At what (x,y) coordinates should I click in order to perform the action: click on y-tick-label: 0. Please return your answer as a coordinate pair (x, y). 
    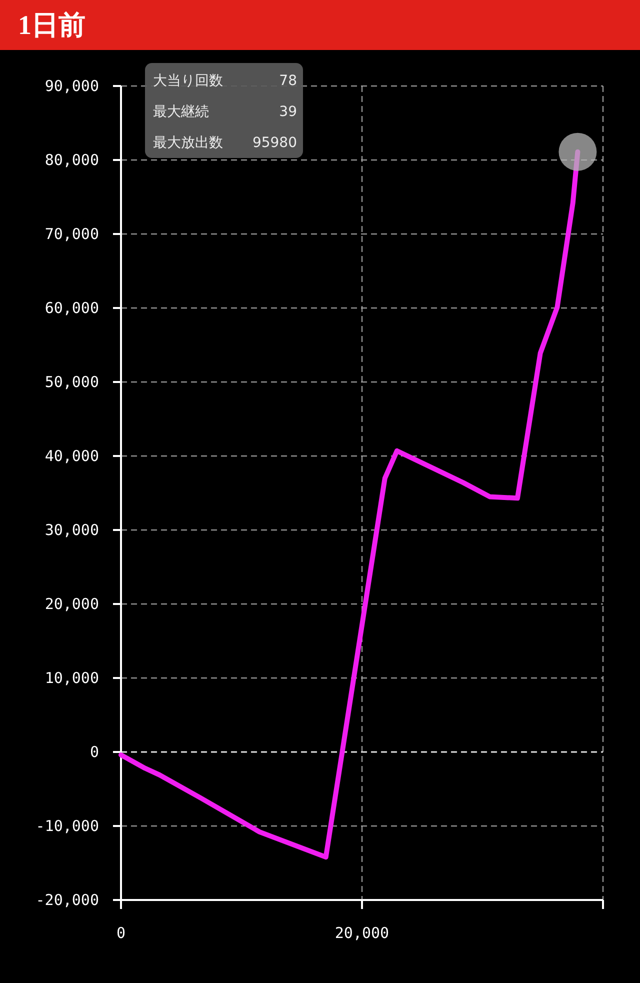
    Looking at the image, I should click on (94, 752).